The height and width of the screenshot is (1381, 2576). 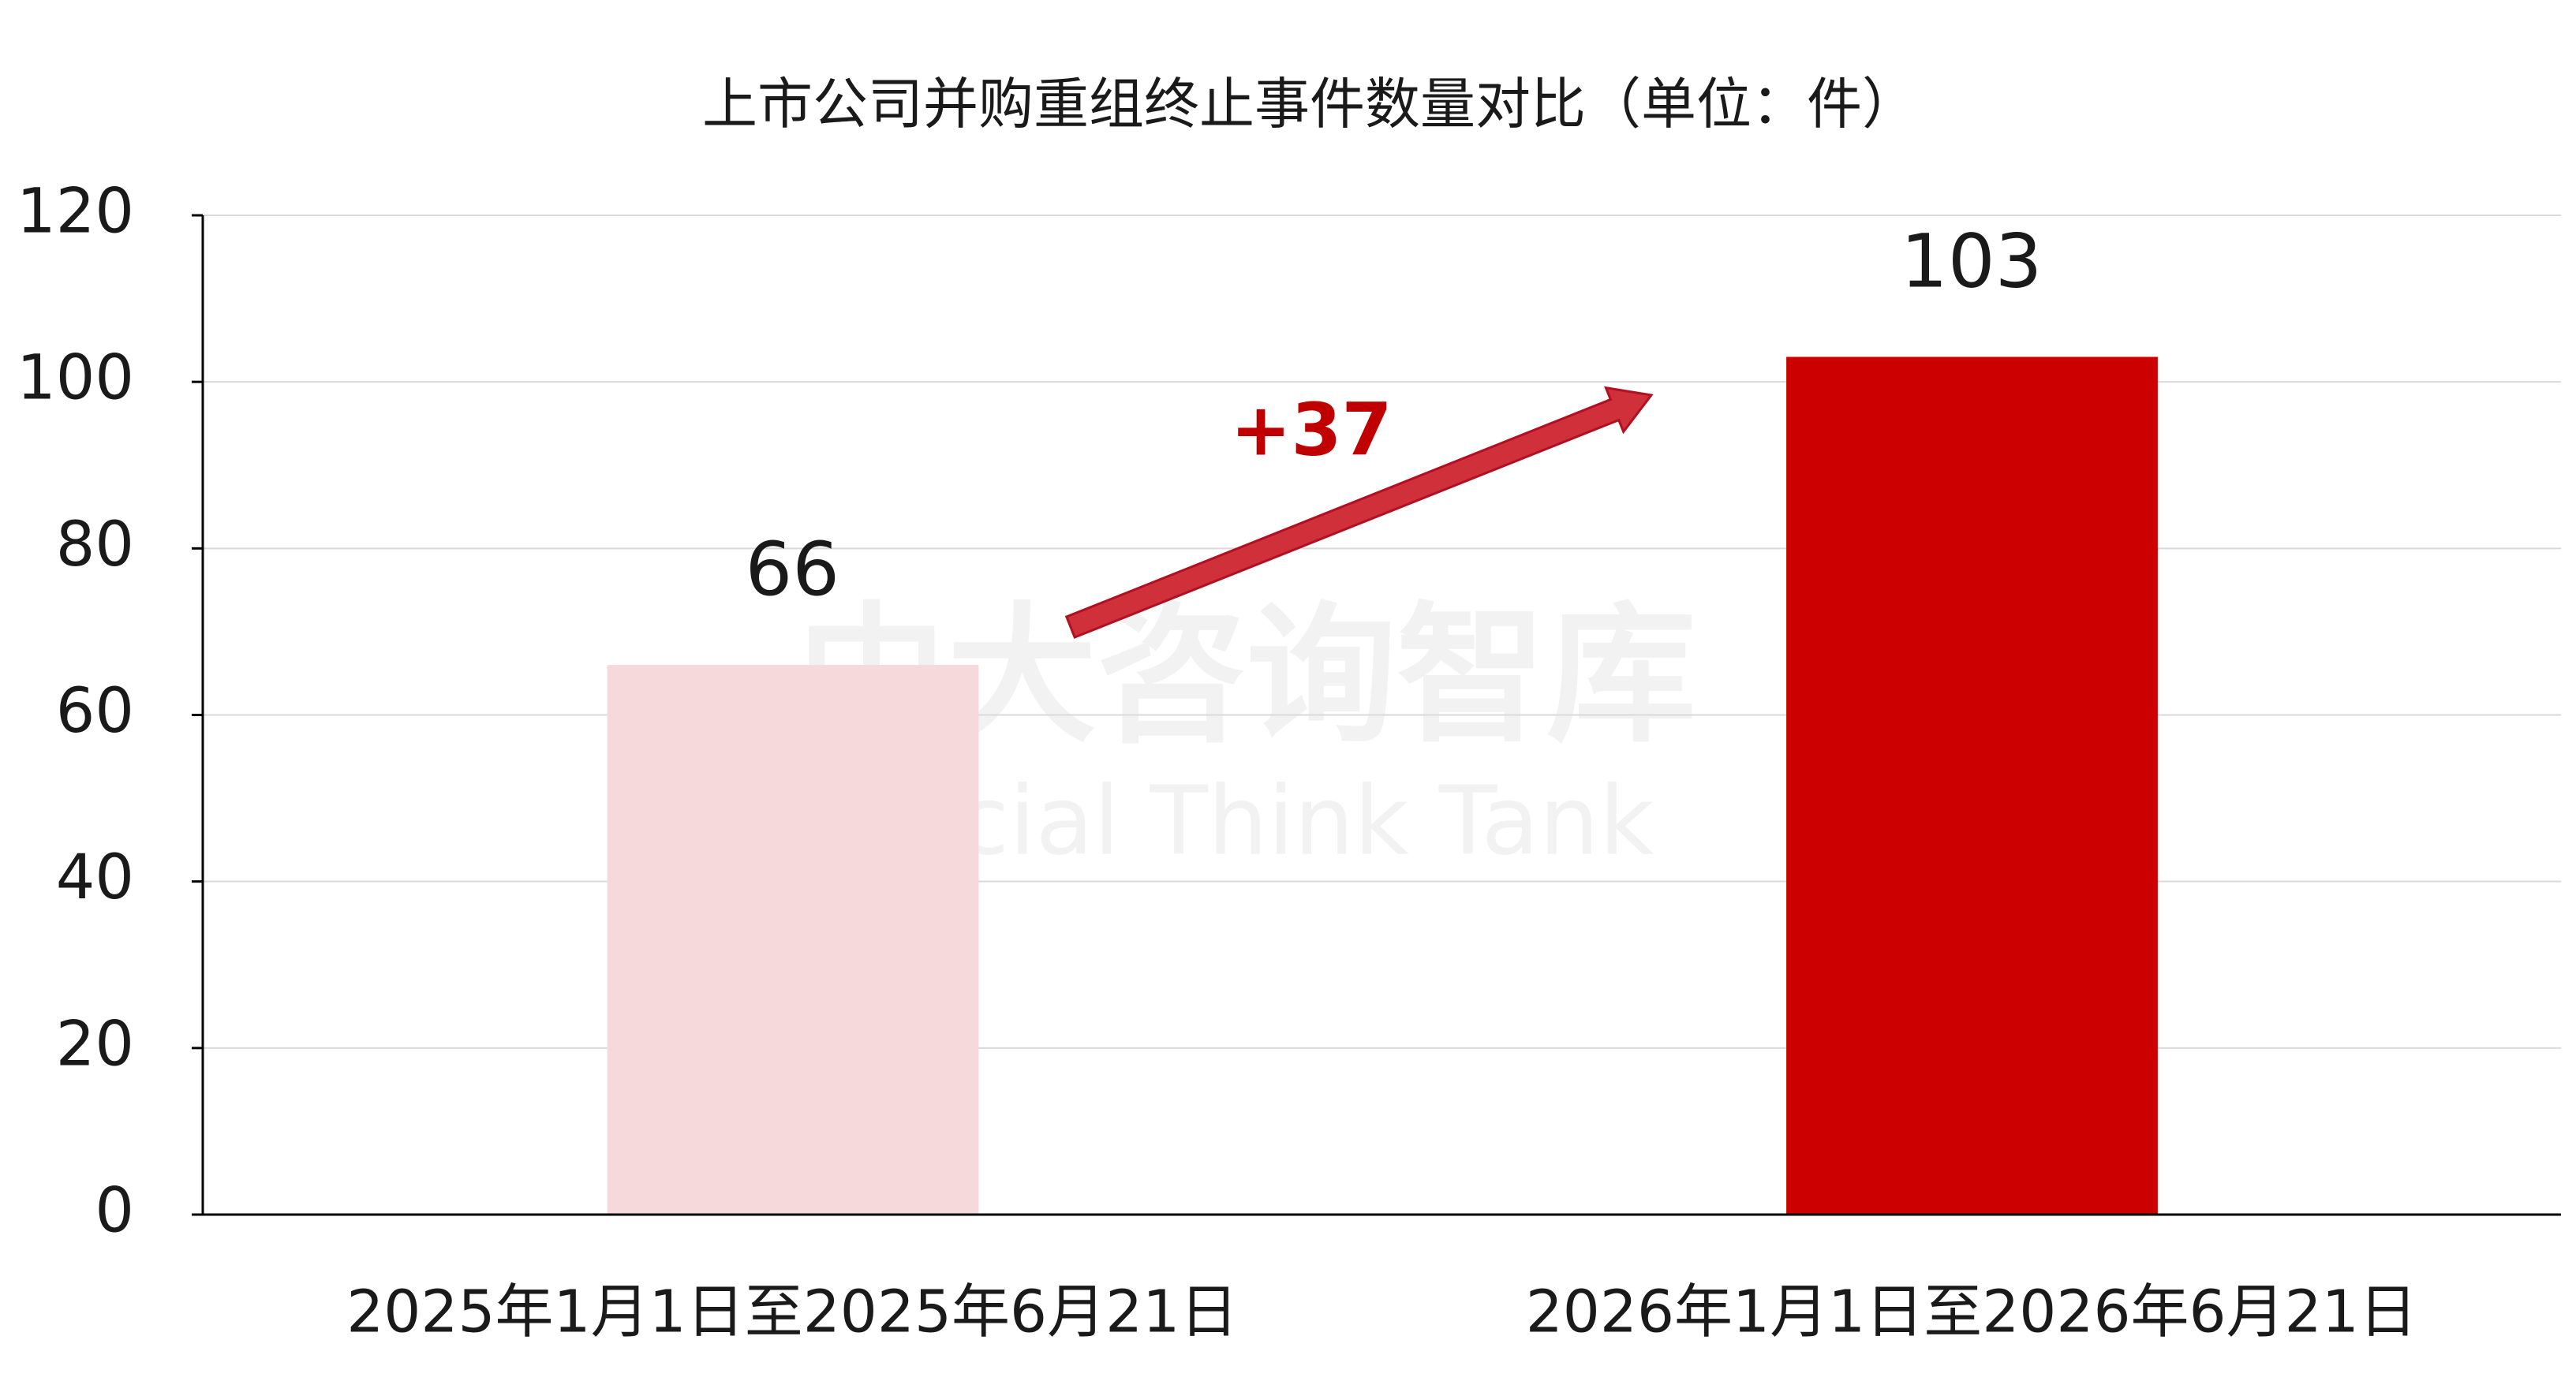 I want to click on chart-title: 上市公司并购重组终止事件数量对比（单位：件）, so click(x=1309, y=104).